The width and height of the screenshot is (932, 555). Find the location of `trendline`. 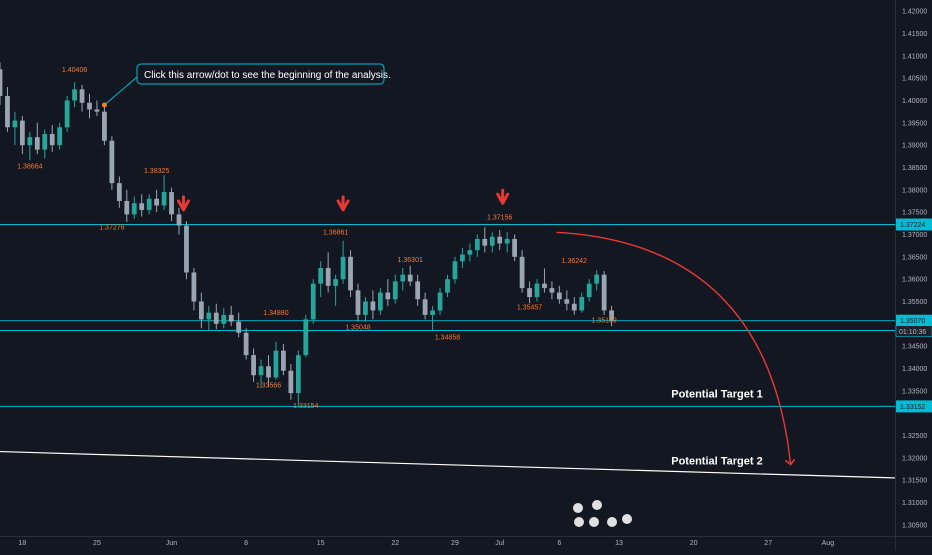

trendline is located at coordinates (448, 464).